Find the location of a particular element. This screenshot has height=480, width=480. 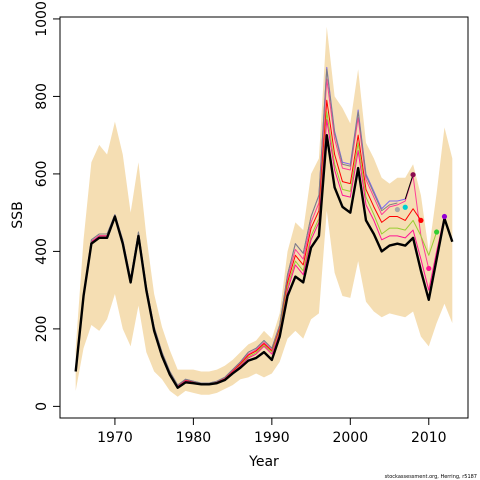

y-tick-label-800: 800 is located at coordinates (42, 96).